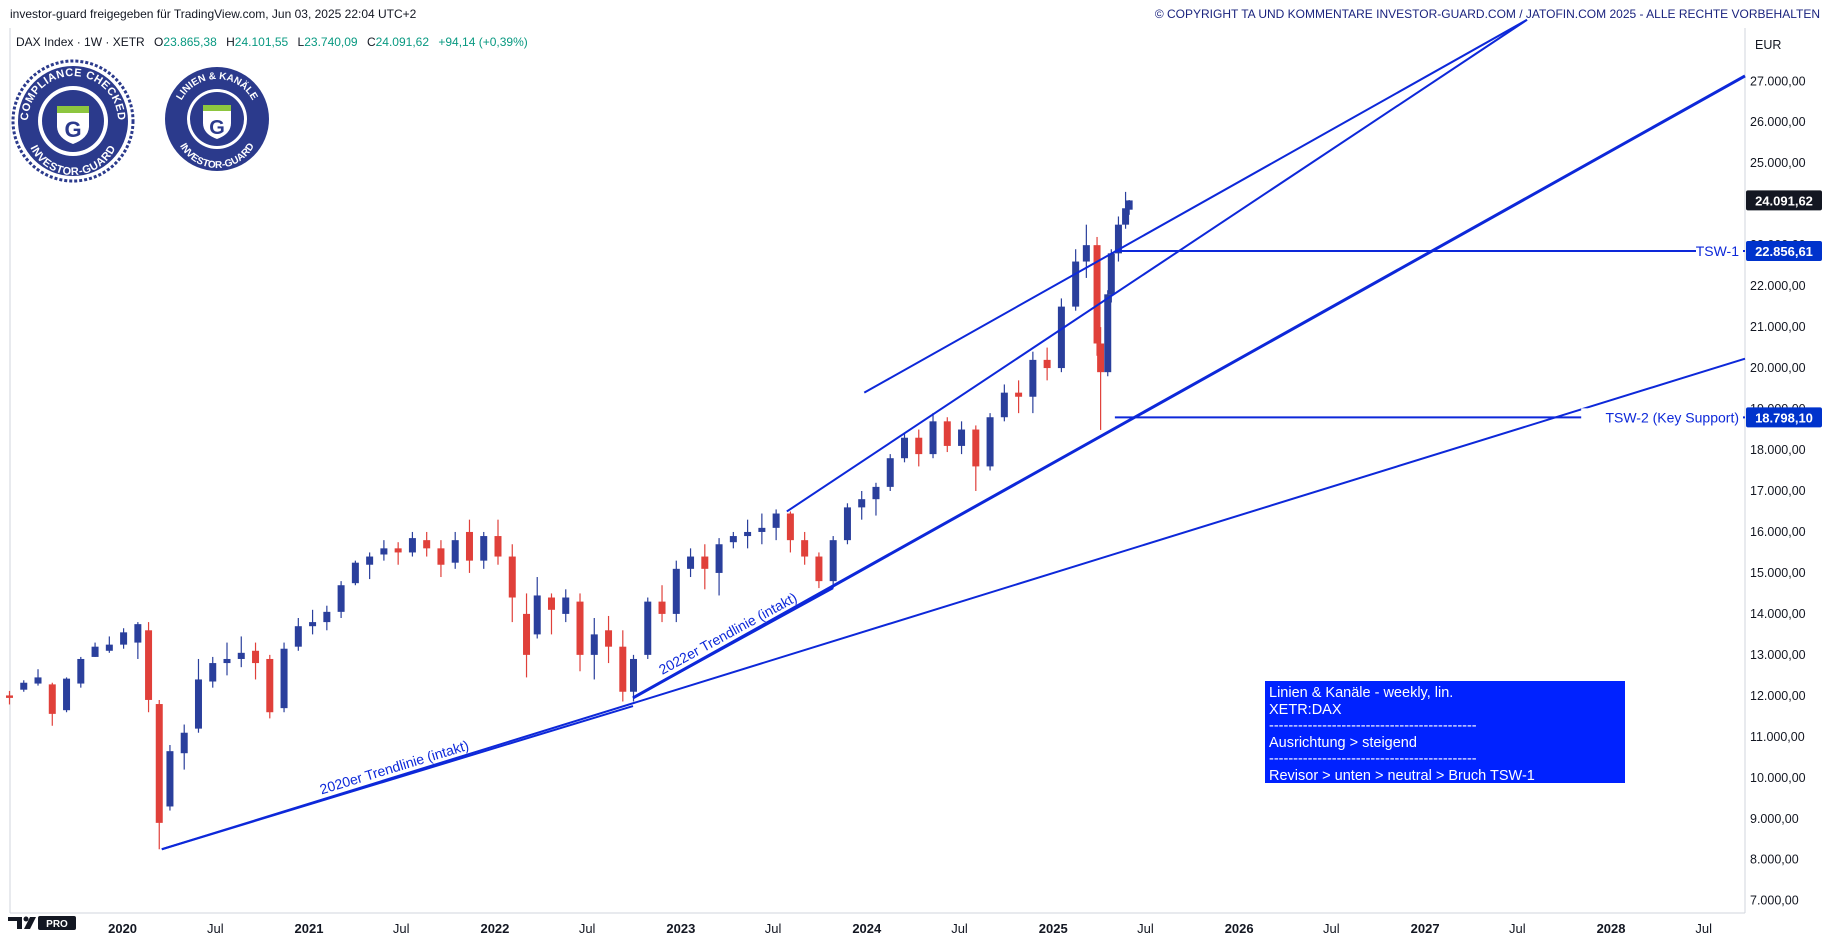  I want to click on level-layer: TSW-1 TSW-2 (Key Support), so click(1429, 334).